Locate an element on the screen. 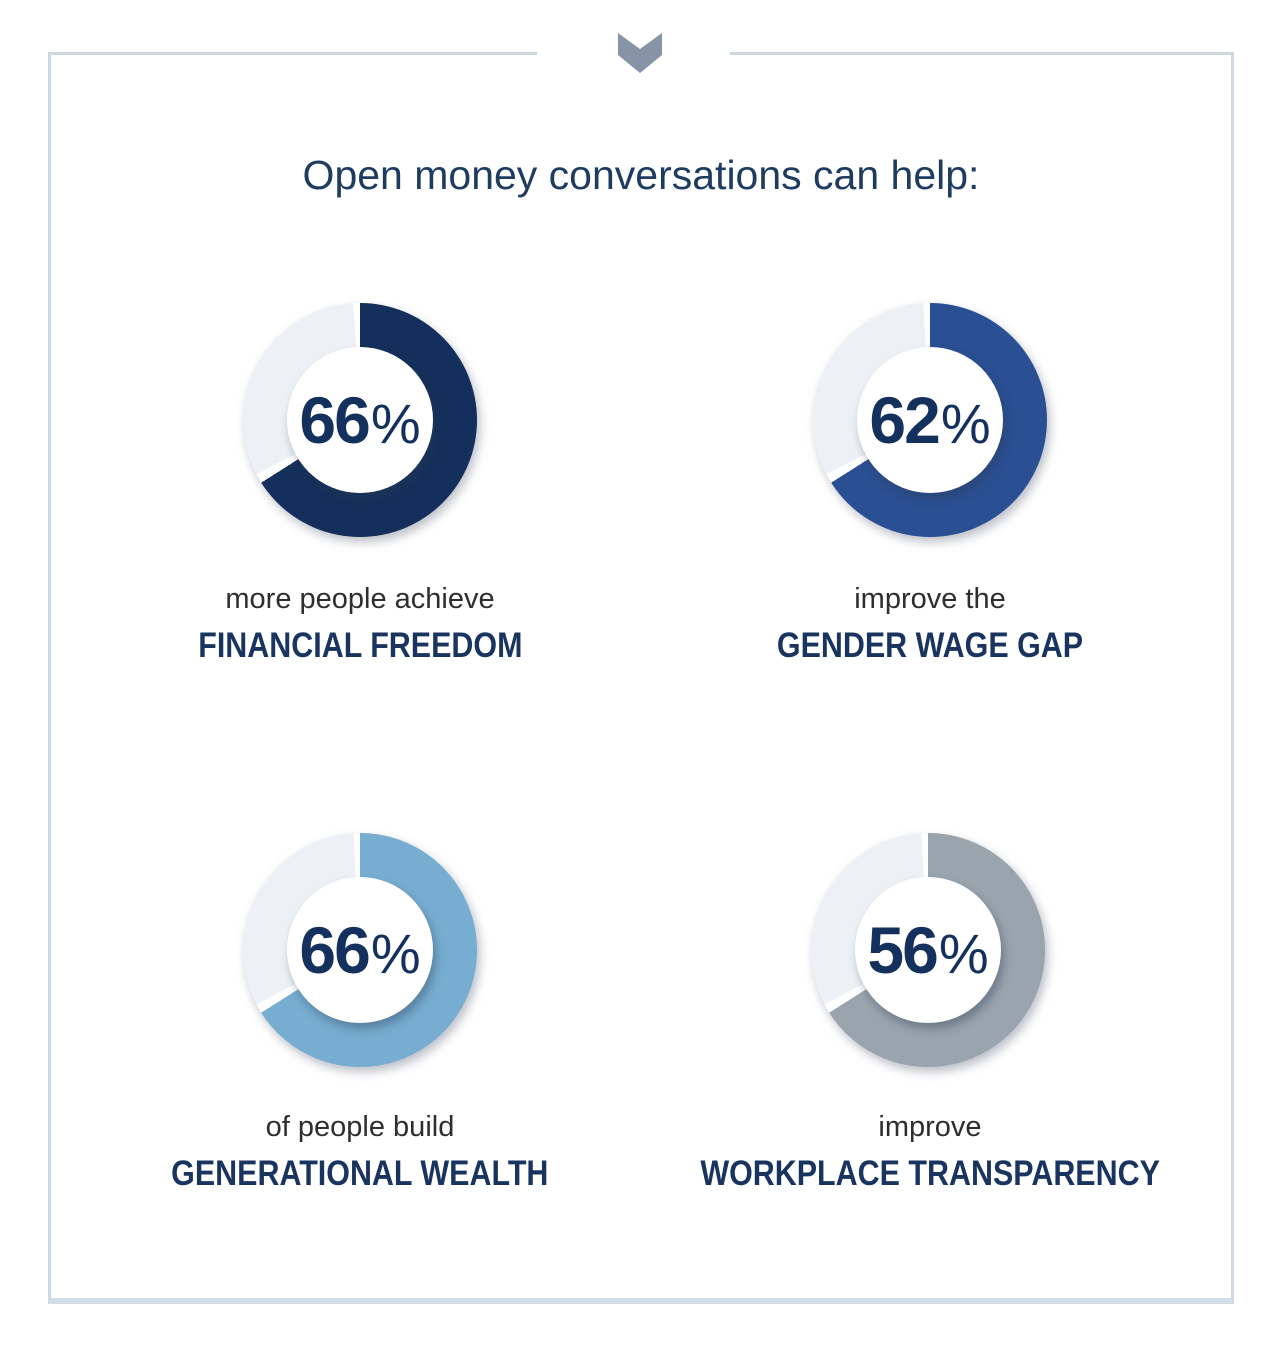 This screenshot has width=1288, height=1360. caption-headline: GENDER WAGE GAP is located at coordinates (930, 646).